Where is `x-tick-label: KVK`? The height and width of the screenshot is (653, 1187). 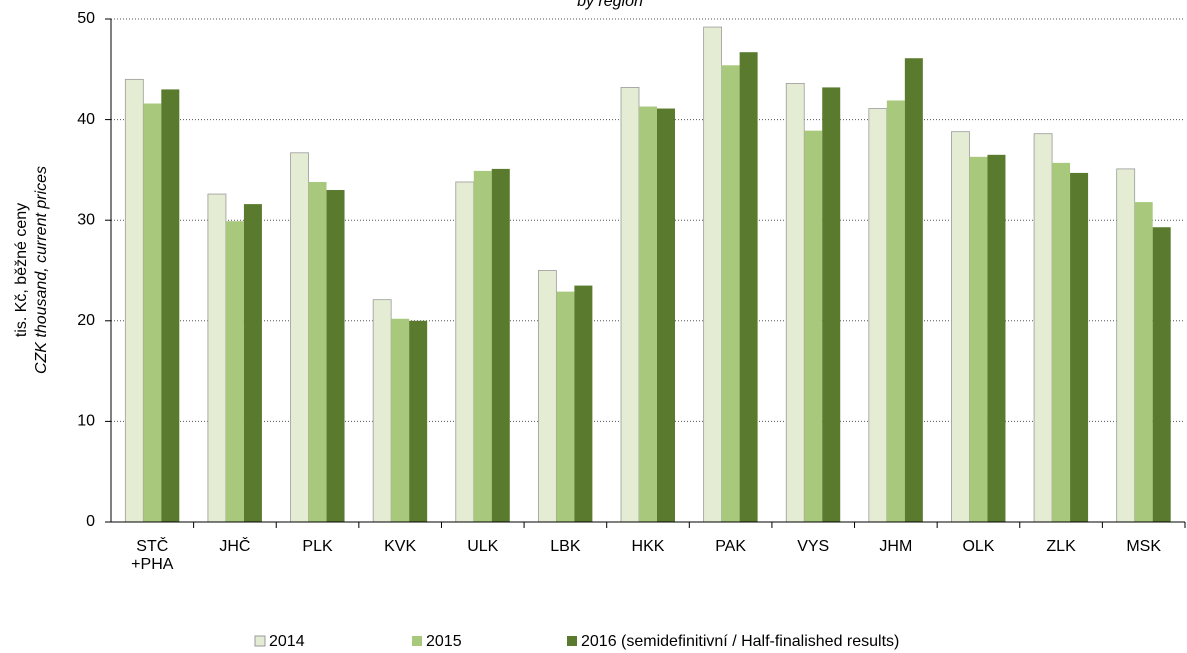
x-tick-label: KVK is located at coordinates (400, 546).